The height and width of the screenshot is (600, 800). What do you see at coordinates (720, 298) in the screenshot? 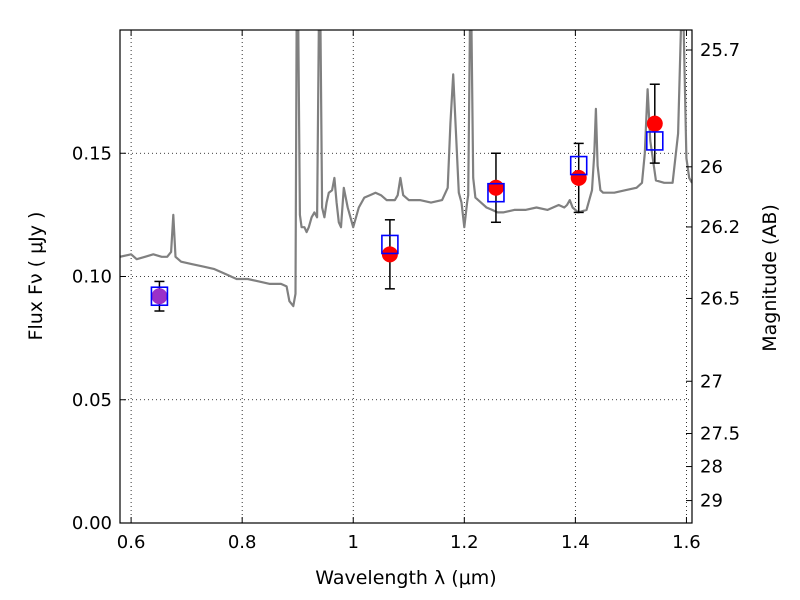
I see `magnitude-tick-label: 26.5` at bounding box center [720, 298].